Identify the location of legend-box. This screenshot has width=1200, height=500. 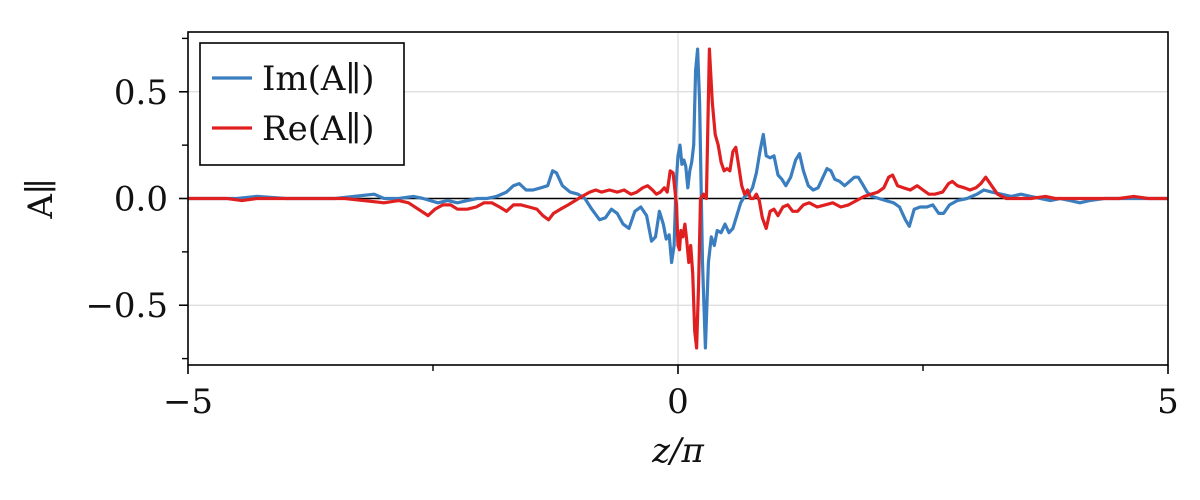
(302, 104).